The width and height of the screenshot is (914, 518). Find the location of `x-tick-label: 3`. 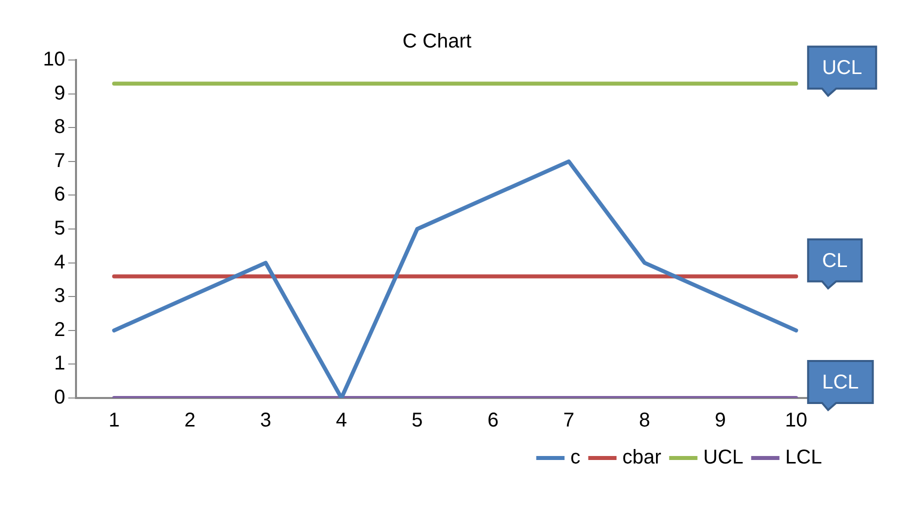

x-tick-label: 3 is located at coordinates (266, 421).